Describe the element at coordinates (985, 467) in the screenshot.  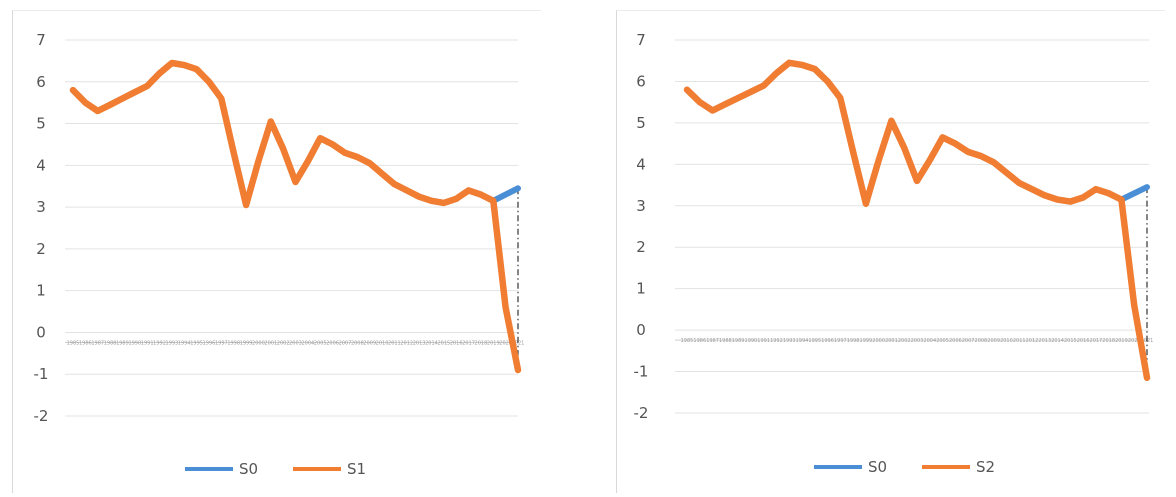
I see `legend-label-S2: S2` at that location.